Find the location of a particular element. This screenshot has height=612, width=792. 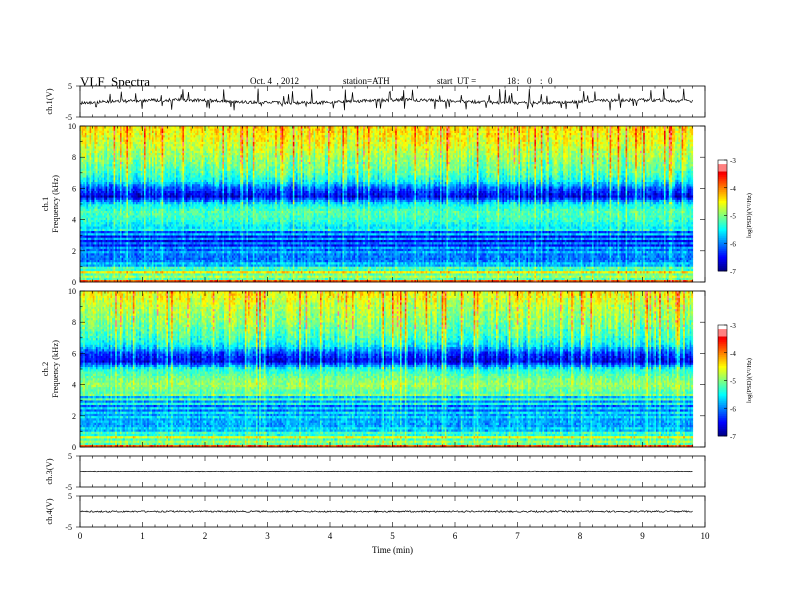

ch4-waveform-xtick: 4 is located at coordinates (330, 536).